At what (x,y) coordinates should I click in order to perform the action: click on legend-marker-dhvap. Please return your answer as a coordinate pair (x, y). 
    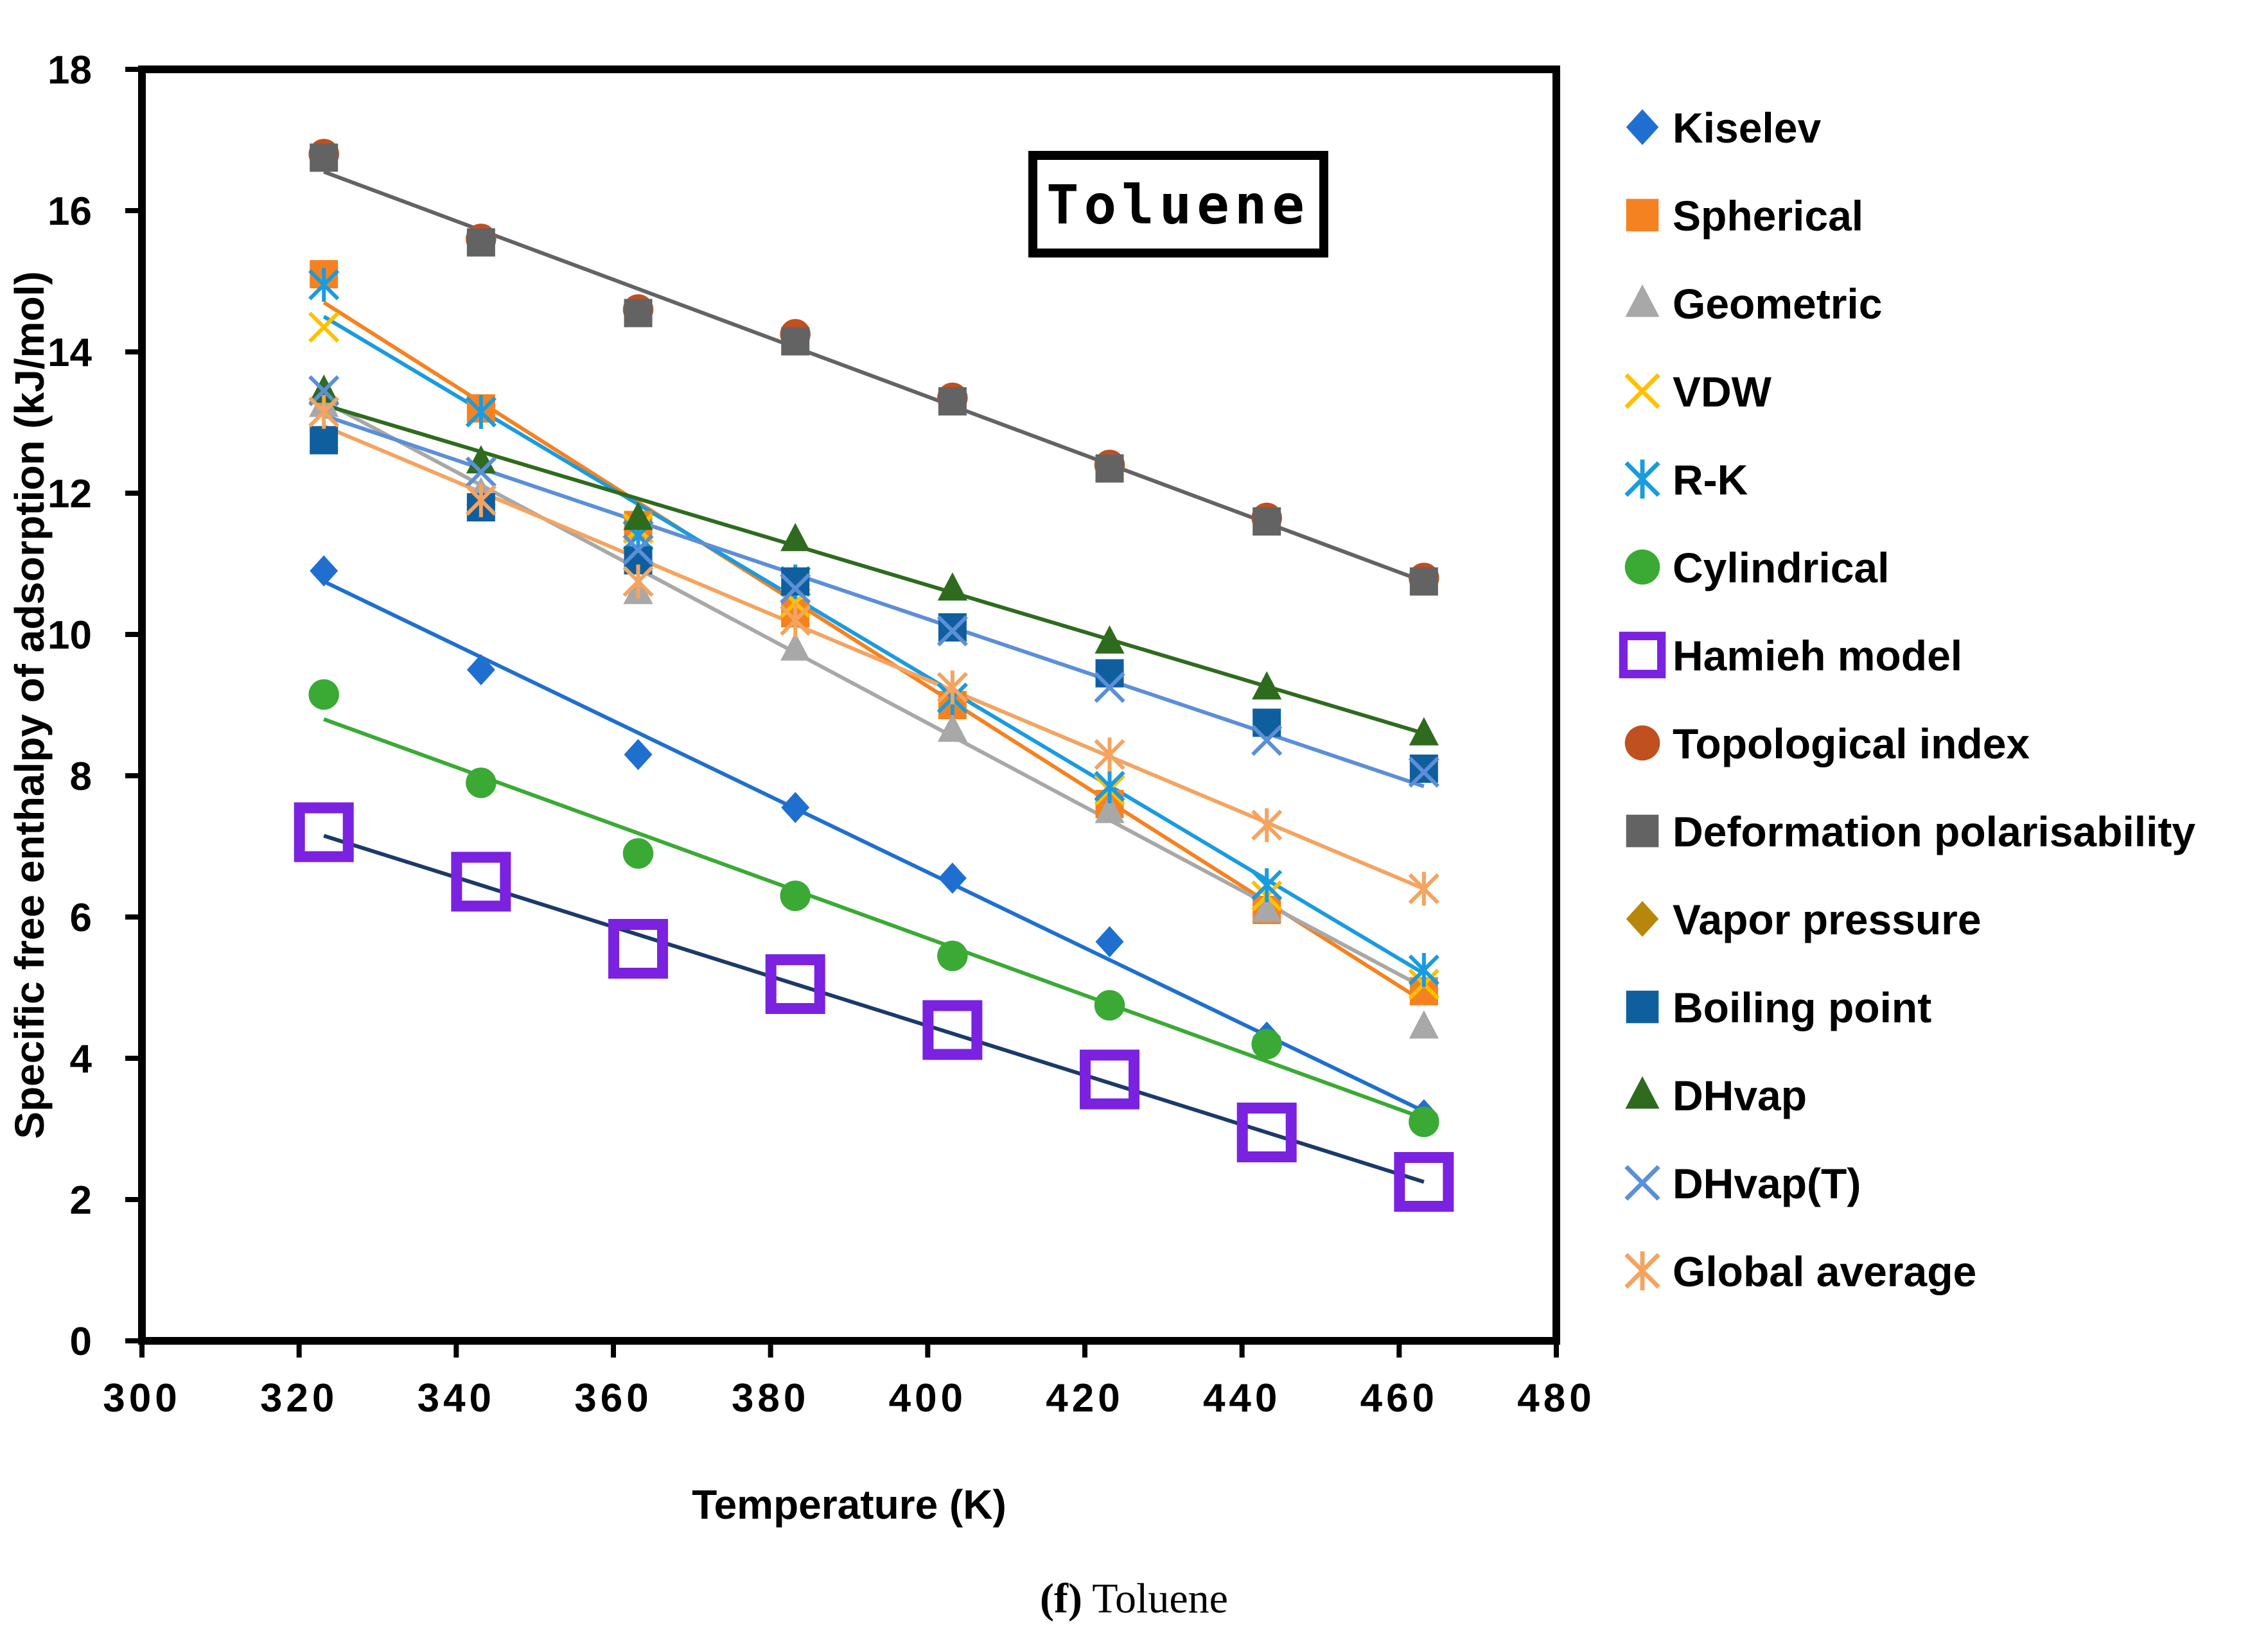
    Looking at the image, I should click on (1642, 1092).